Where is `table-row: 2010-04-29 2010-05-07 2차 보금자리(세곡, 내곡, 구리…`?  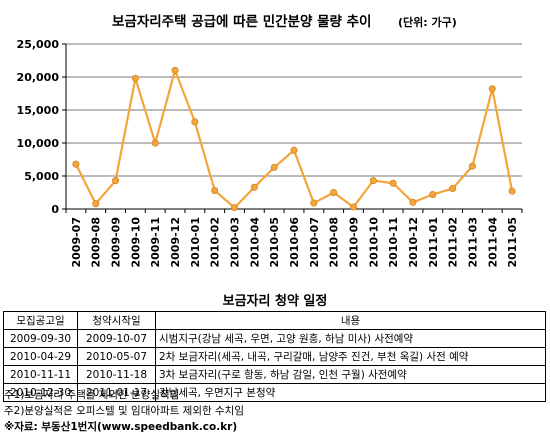 table-row: 2010-04-29 2010-05-07 2차 보금자리(세곡, 내곡, 구리… is located at coordinates (274, 356).